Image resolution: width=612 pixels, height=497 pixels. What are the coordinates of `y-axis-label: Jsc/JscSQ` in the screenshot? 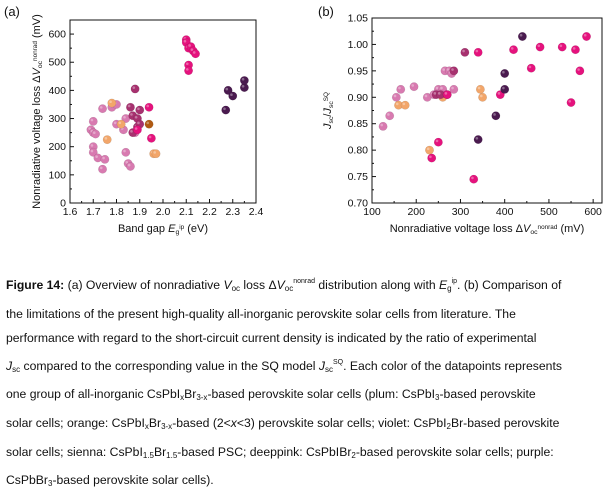 It's located at (328, 111).